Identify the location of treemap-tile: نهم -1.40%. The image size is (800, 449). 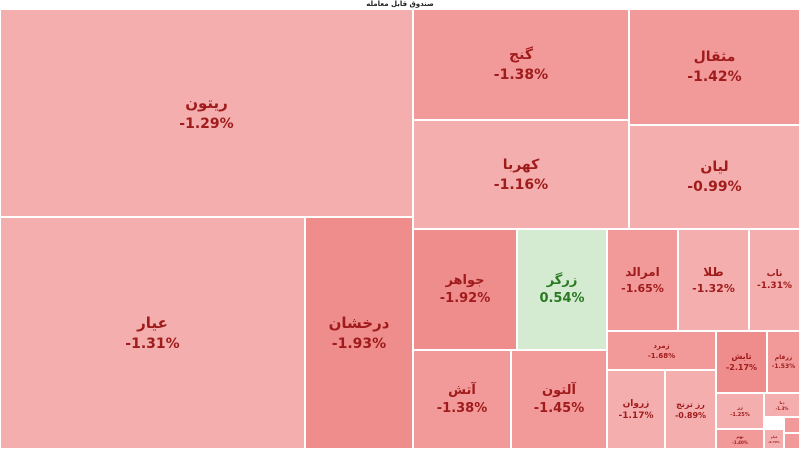
(740, 439).